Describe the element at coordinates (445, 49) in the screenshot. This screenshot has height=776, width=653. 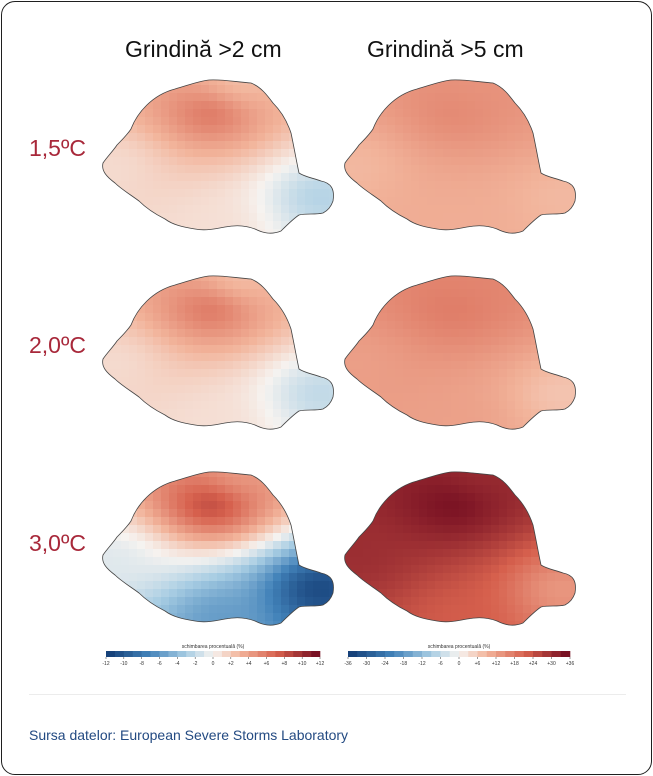
I see `column-title-5cm: Grindină >5 cm` at that location.